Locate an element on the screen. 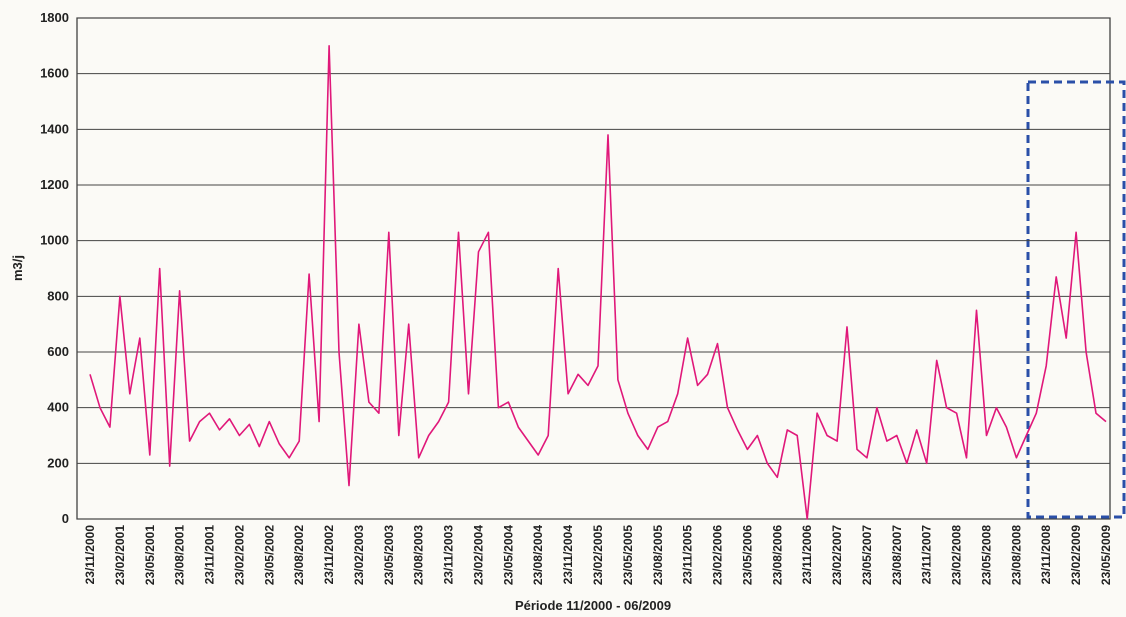  highlight-box is located at coordinates (1076, 299).